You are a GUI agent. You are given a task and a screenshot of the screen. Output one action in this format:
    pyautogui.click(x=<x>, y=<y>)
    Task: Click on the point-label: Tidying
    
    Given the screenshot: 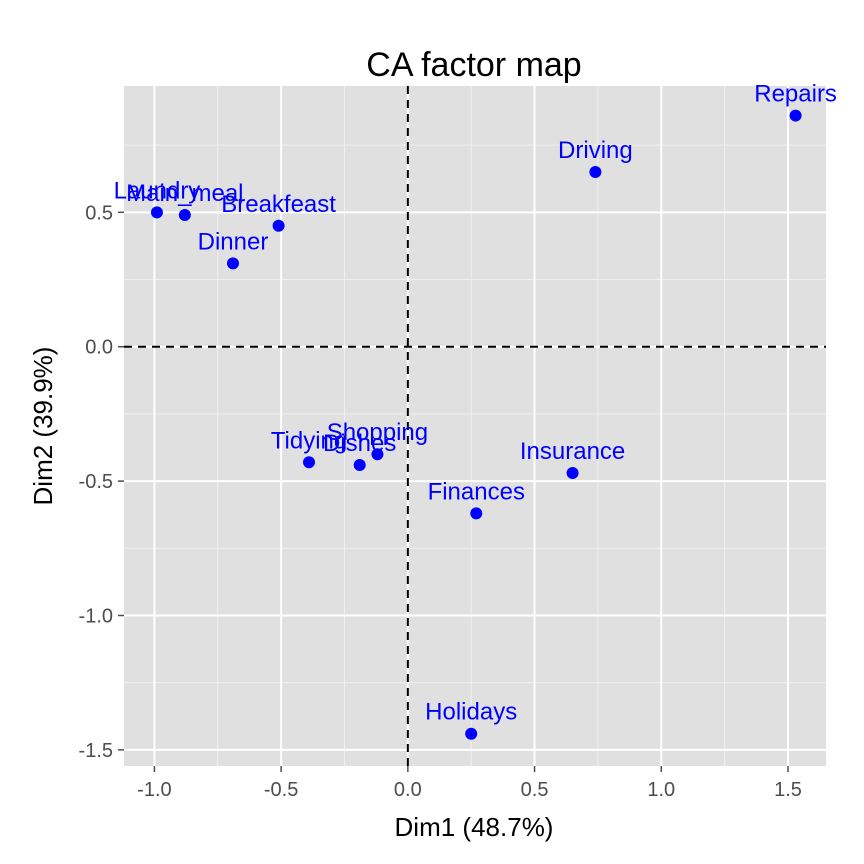 What is the action you would take?
    pyautogui.click(x=309, y=440)
    